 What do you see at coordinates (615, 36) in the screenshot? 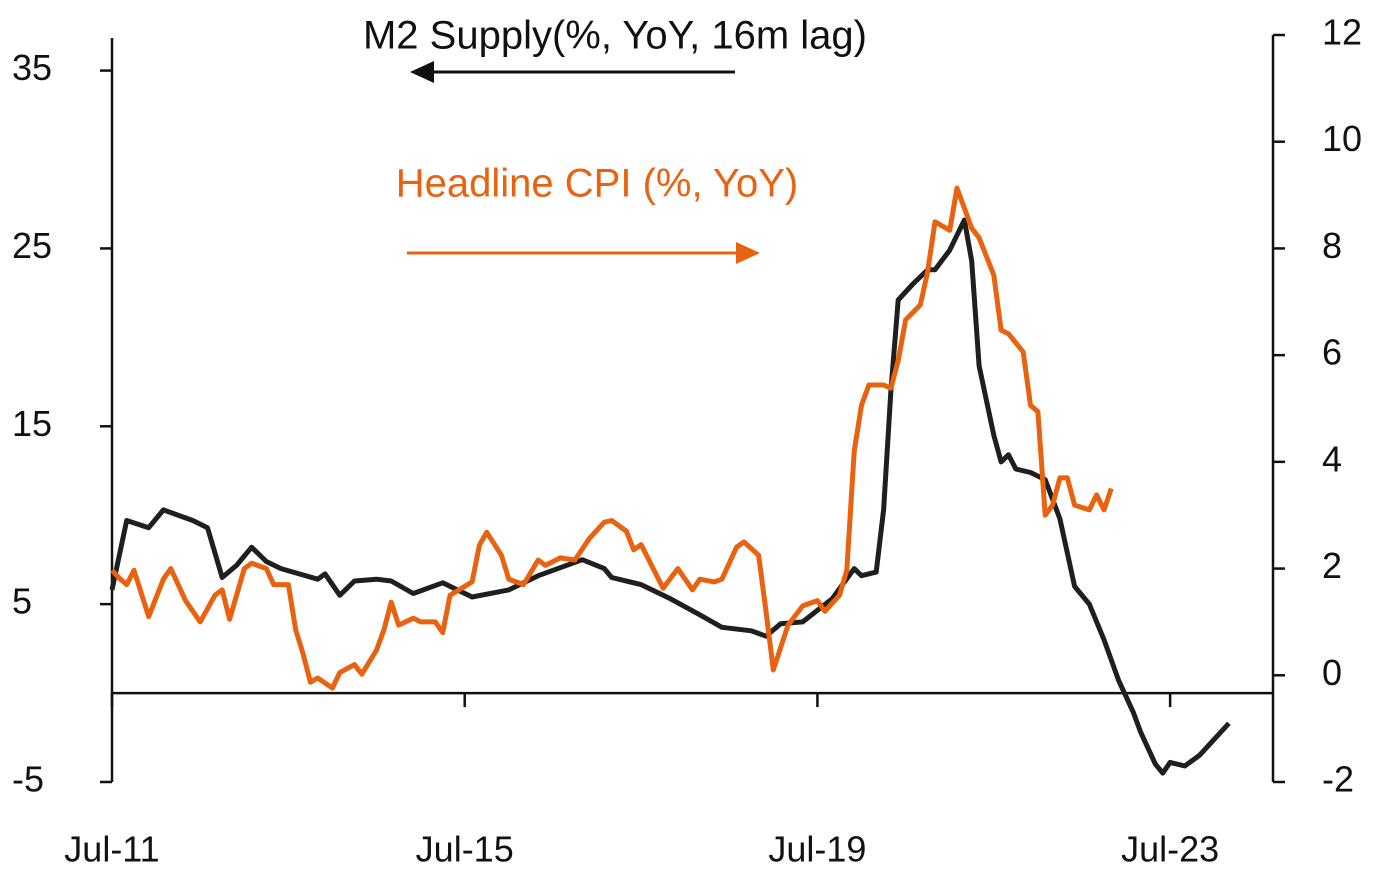
I see `series-label: M2 Supply(%, YoY, 16m lag)` at bounding box center [615, 36].